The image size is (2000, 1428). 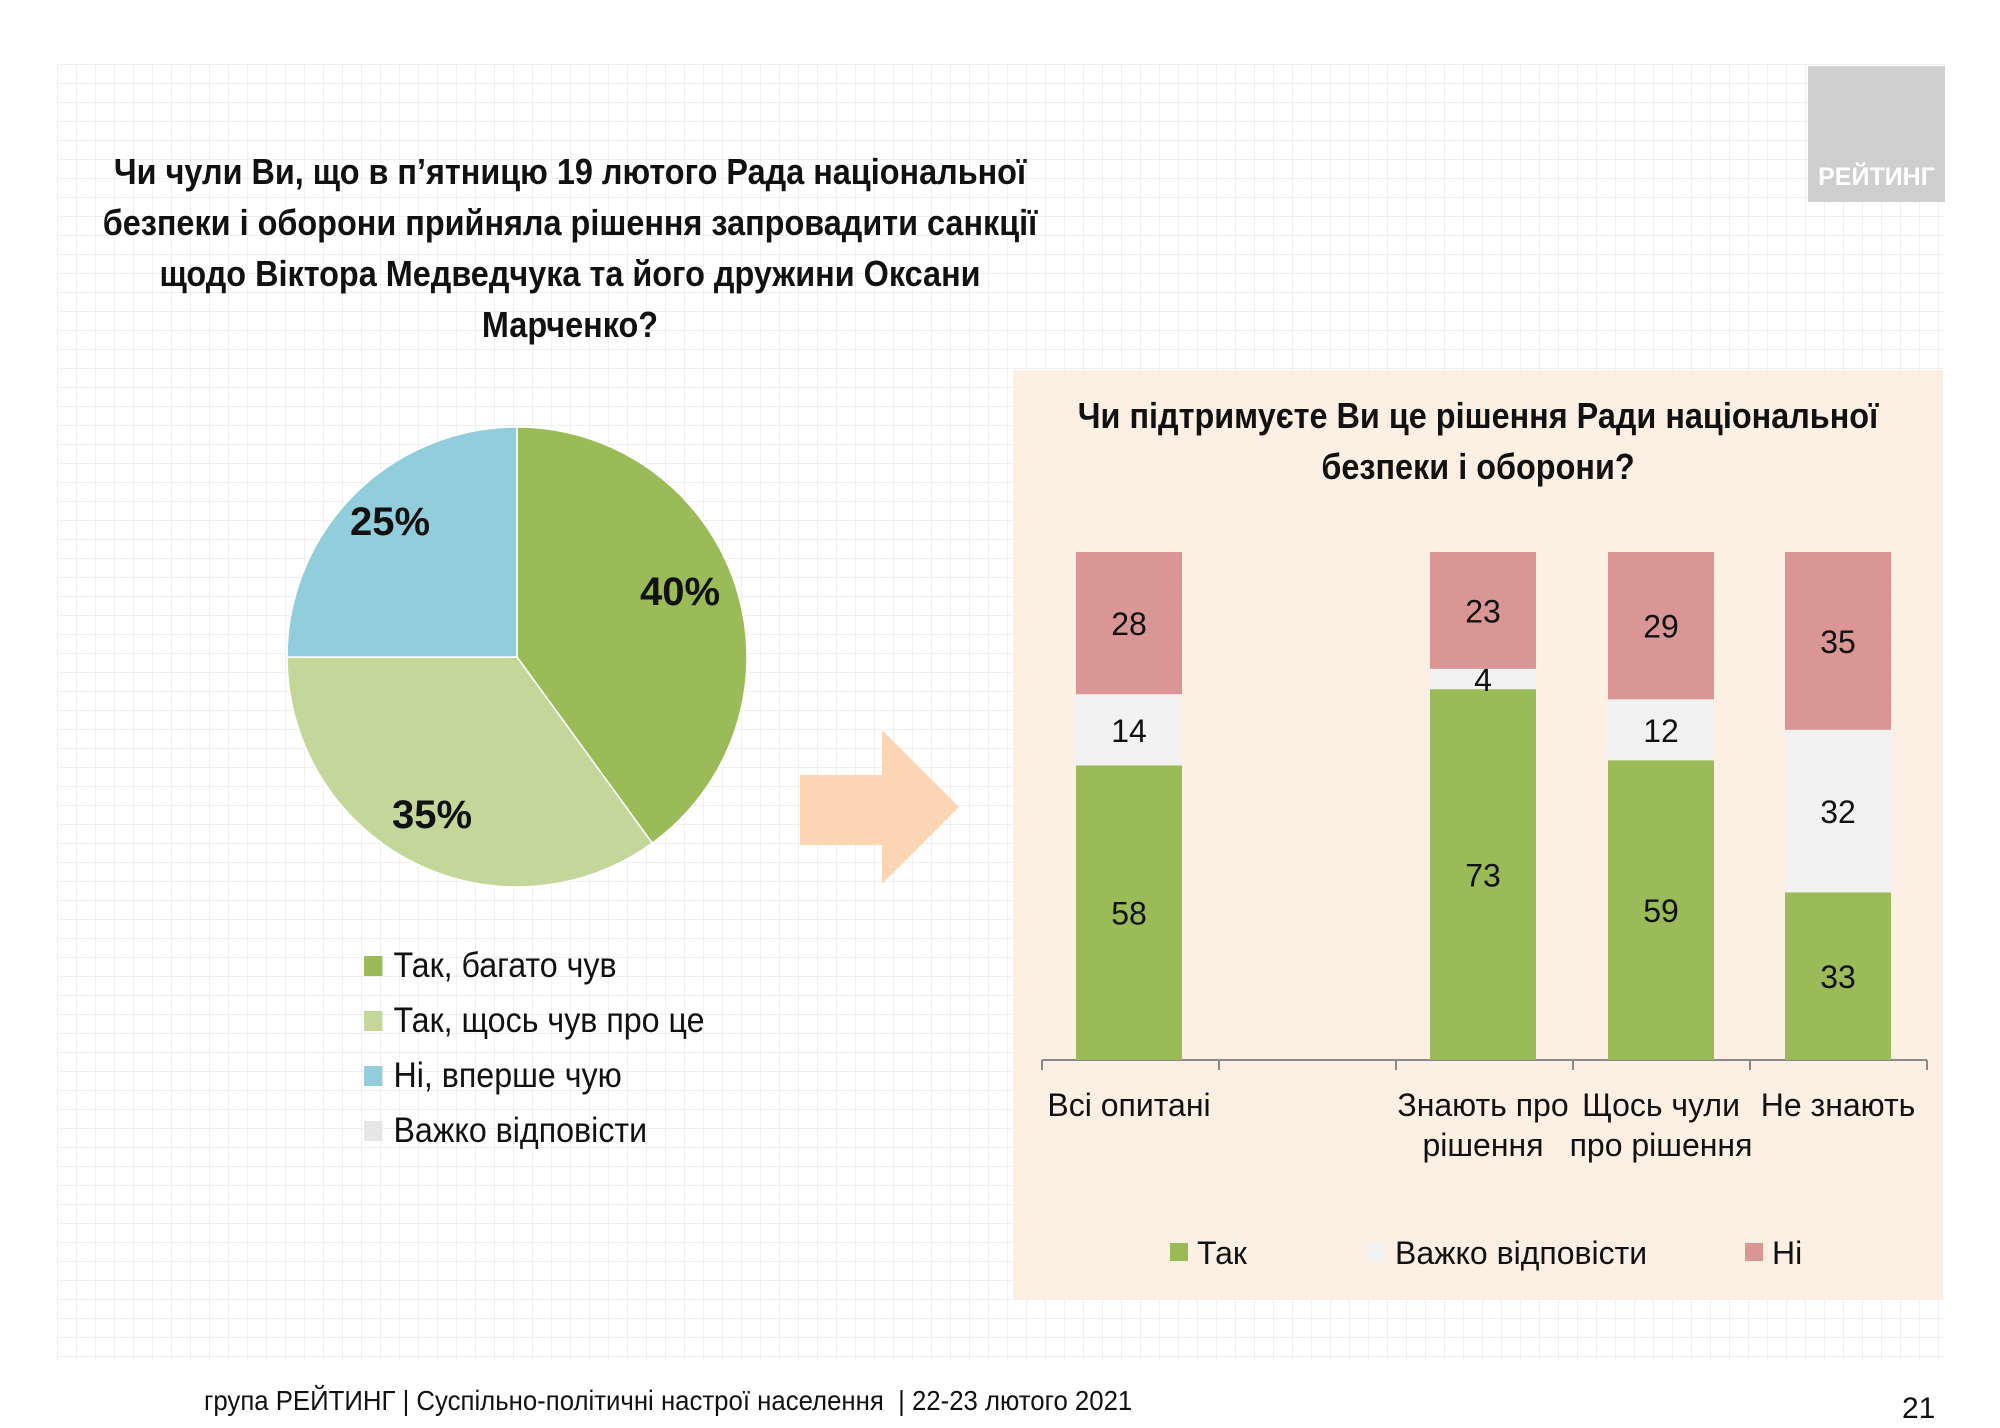 What do you see at coordinates (1128, 1105) in the screenshot?
I see `x-tick-label: Всі опитані` at bounding box center [1128, 1105].